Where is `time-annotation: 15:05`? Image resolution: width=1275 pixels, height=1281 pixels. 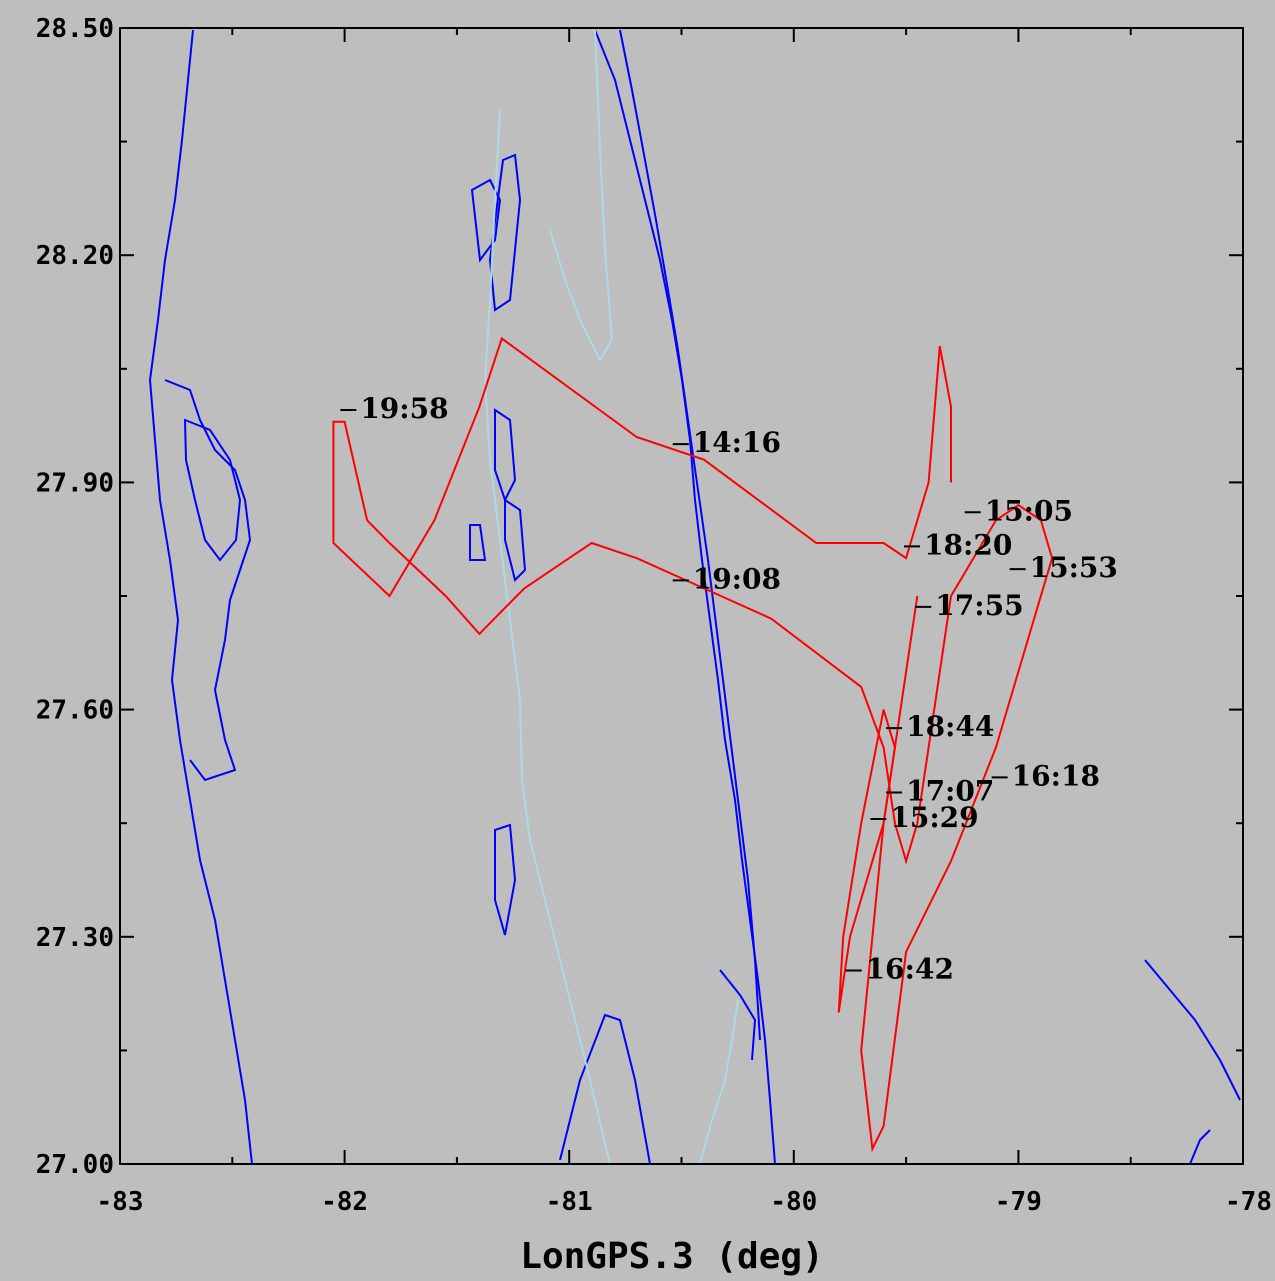
time-annotation: 15:05 is located at coordinates (1029, 510).